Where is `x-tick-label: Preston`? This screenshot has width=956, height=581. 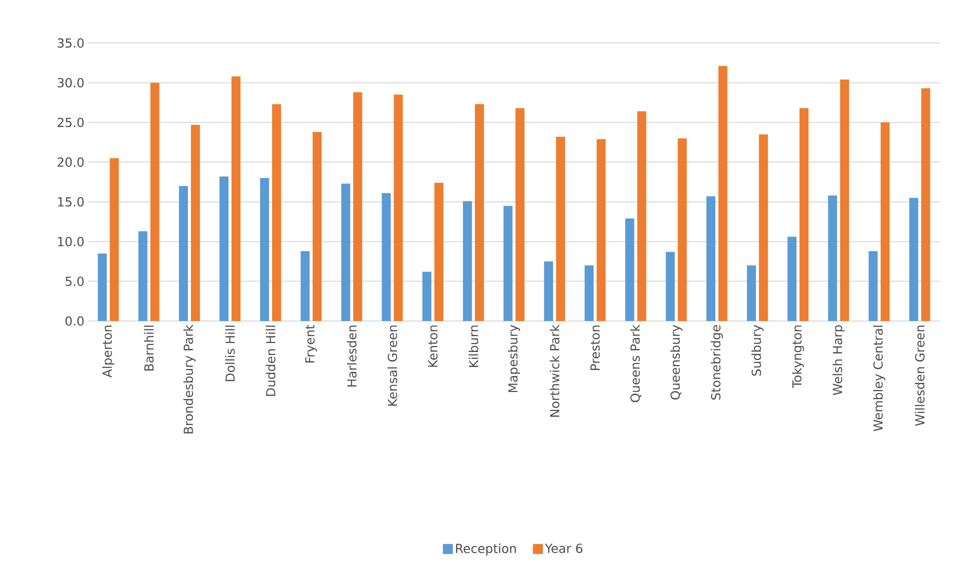
x-tick-label: Preston is located at coordinates (595, 348).